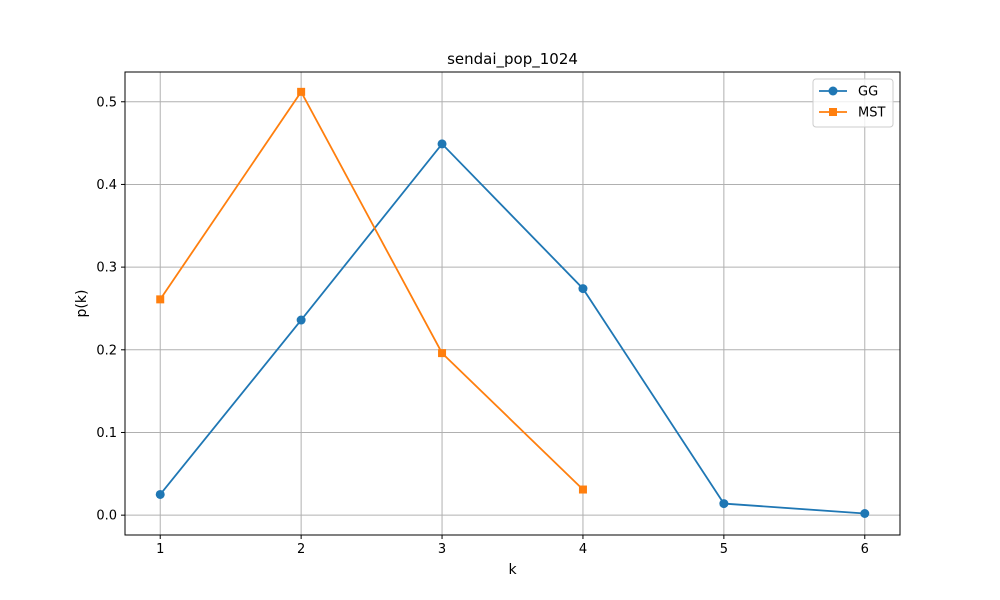 Image resolution: width=1000 pixels, height=600 pixels. What do you see at coordinates (160, 549) in the screenshot?
I see `x-tick-label: 1` at bounding box center [160, 549].